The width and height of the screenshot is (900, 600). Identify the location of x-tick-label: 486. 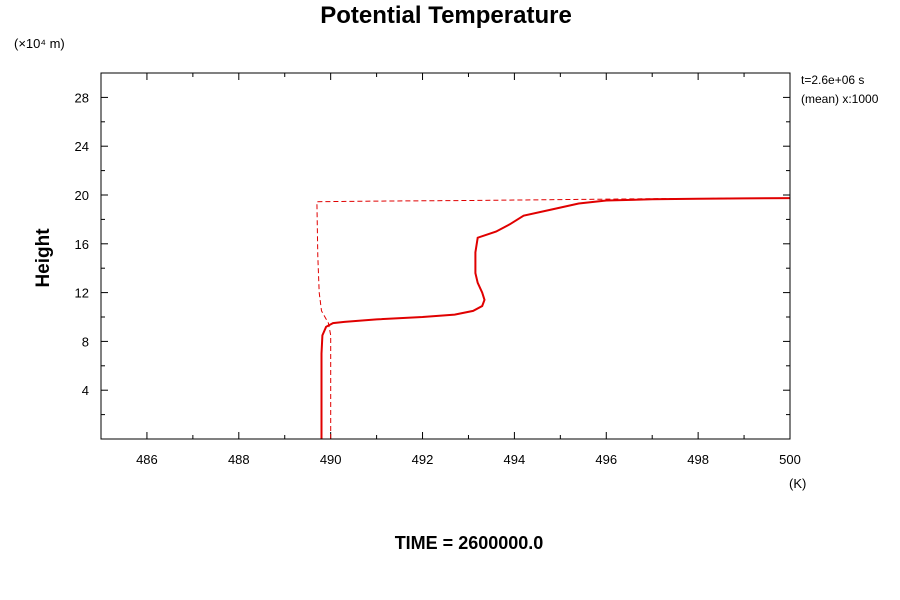
(147, 459).